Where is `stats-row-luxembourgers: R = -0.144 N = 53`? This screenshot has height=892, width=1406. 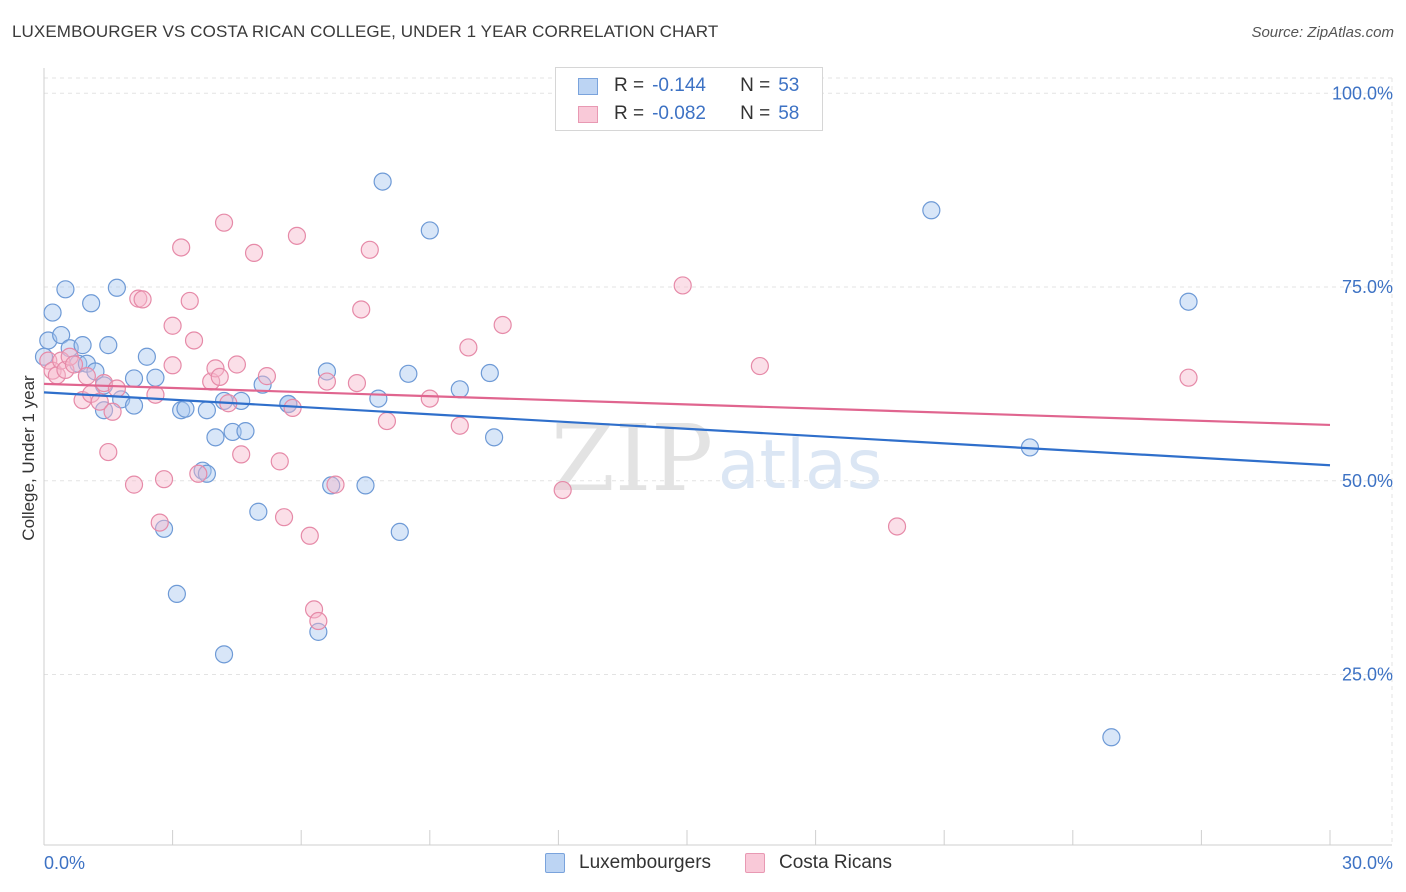
stats-row-luxembourgers: R = -0.144 N = 53 is located at coordinates (688, 86).